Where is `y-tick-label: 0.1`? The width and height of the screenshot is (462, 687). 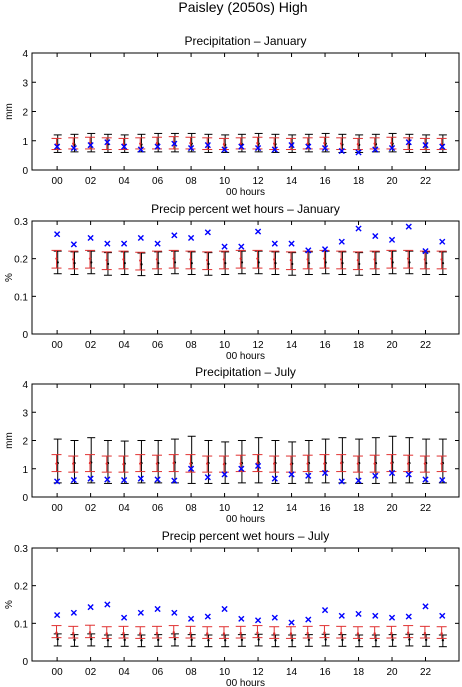
y-tick-label: 0.1 is located at coordinates (21, 624).